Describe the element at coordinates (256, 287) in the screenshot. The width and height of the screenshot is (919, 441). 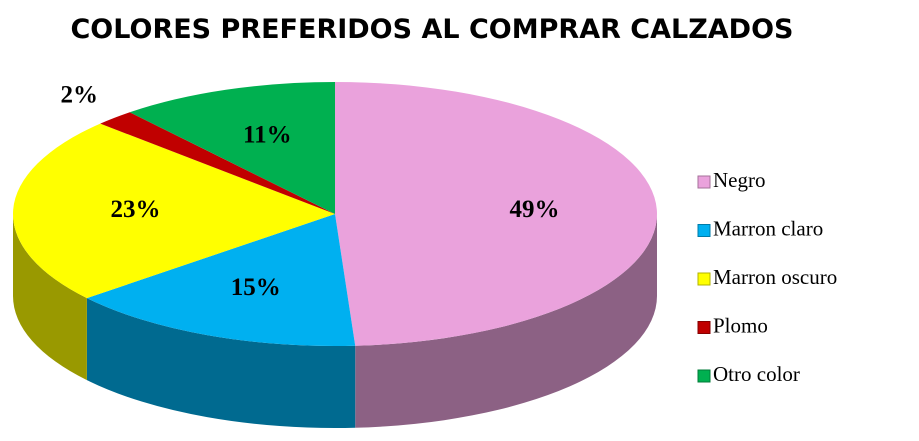
I see `data-label: 15%` at that location.